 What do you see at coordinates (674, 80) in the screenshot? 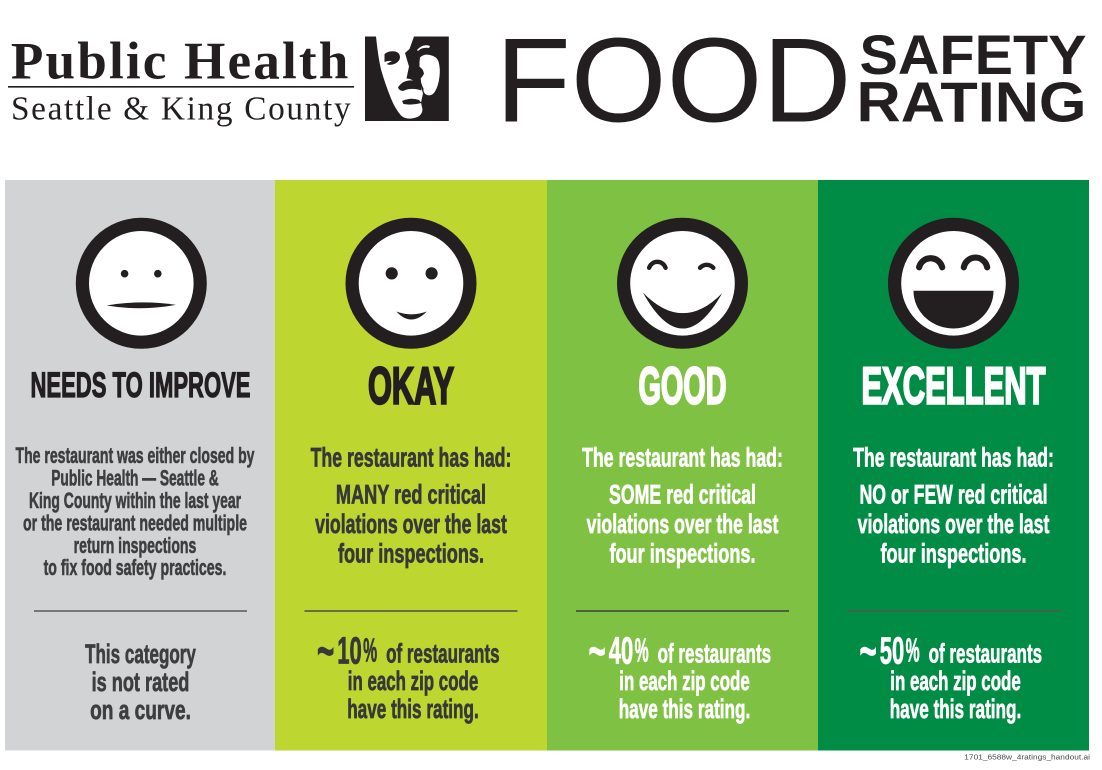
I see `svg-text: FOOD` at bounding box center [674, 80].